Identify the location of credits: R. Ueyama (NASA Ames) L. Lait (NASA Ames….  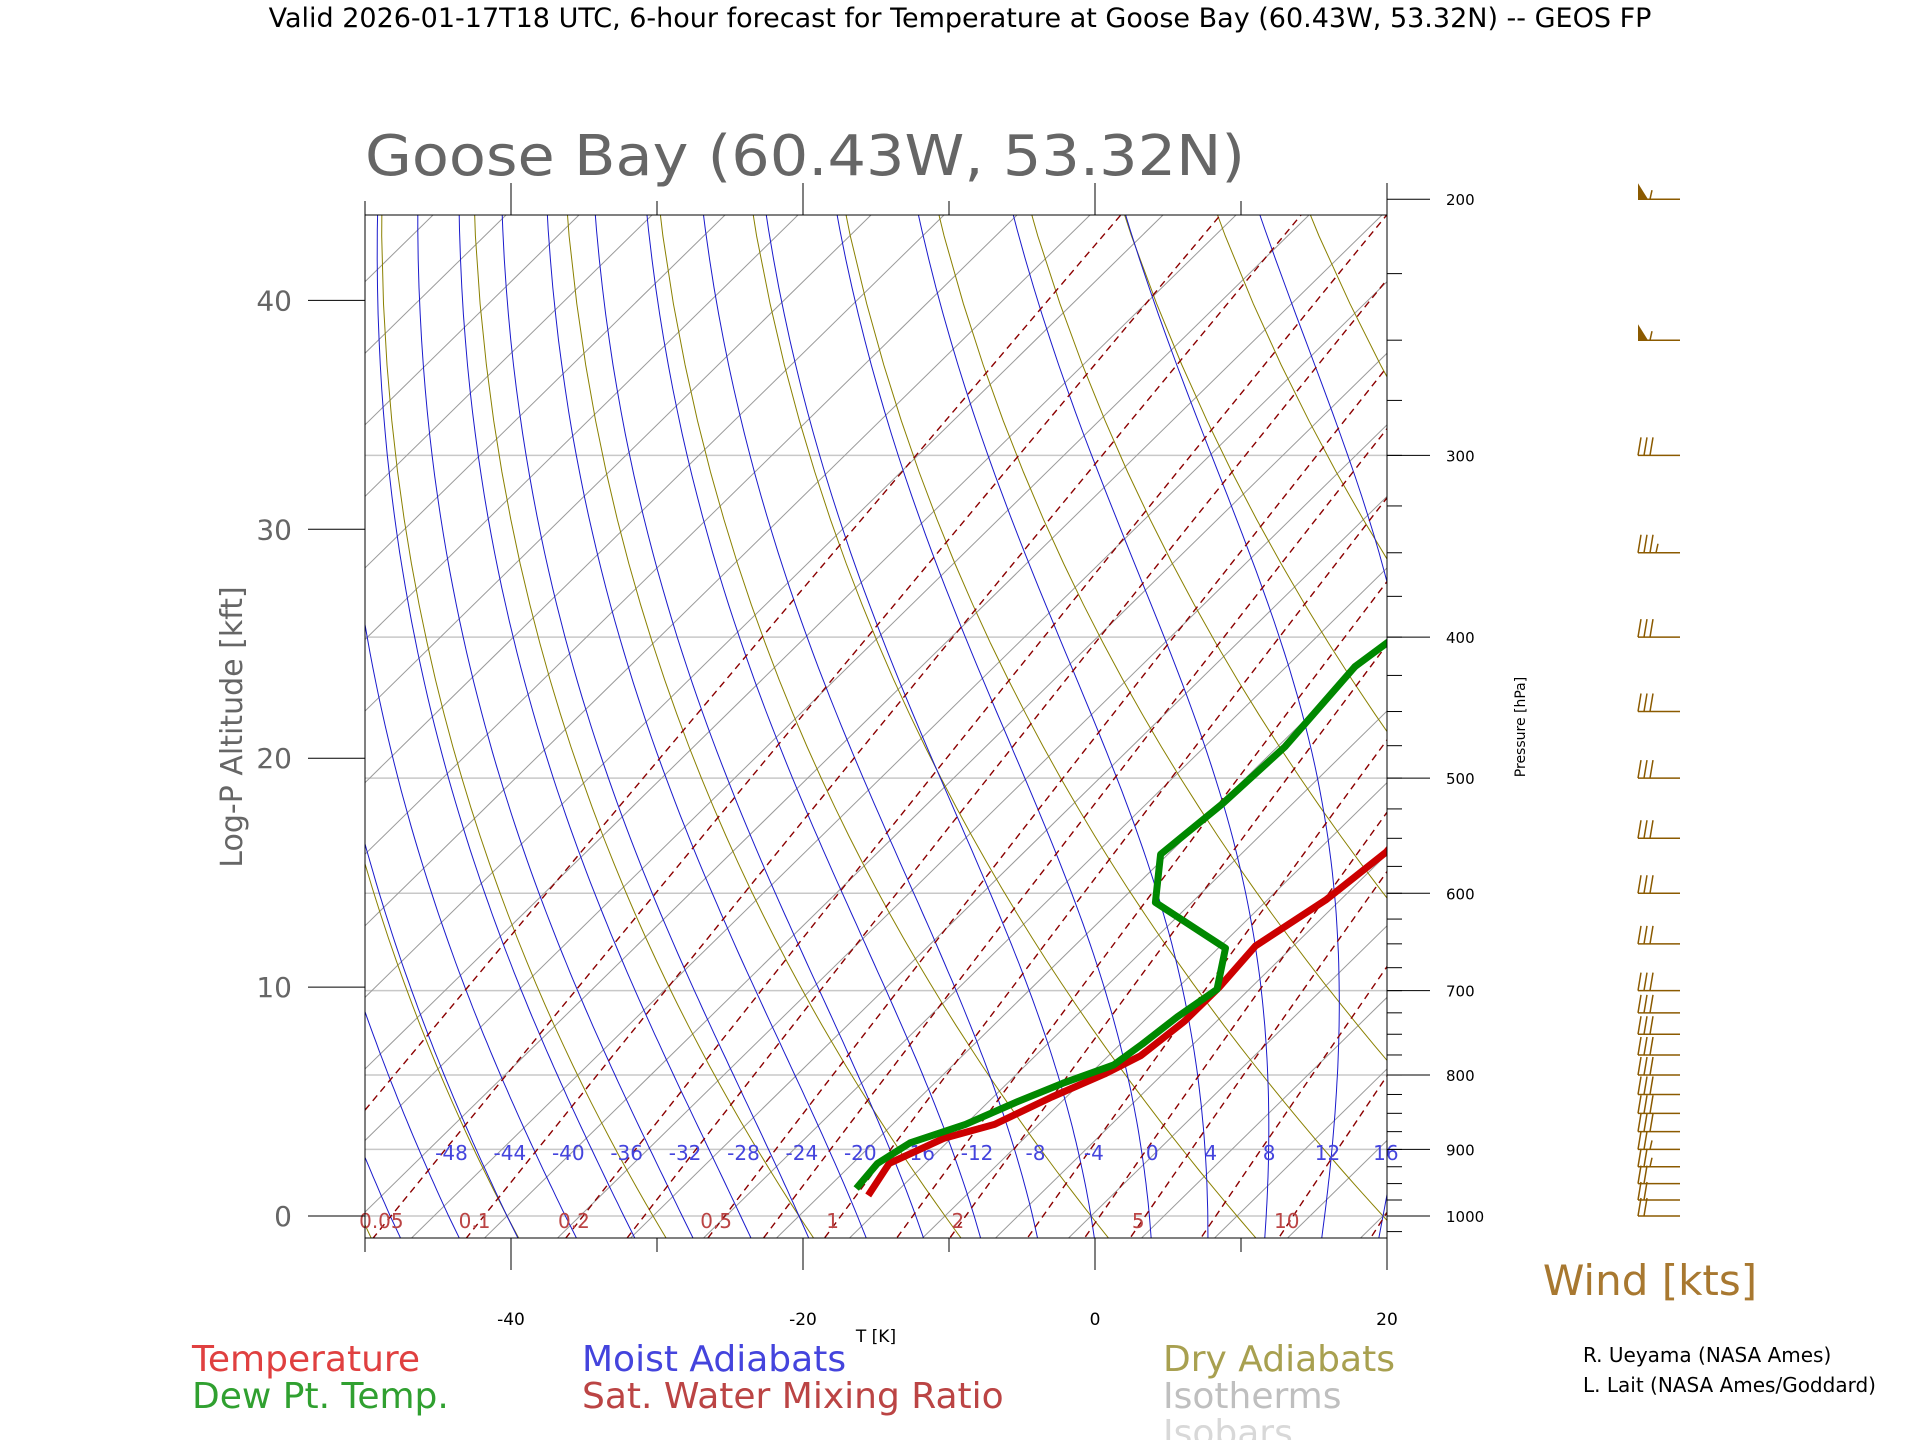
(1729, 1370).